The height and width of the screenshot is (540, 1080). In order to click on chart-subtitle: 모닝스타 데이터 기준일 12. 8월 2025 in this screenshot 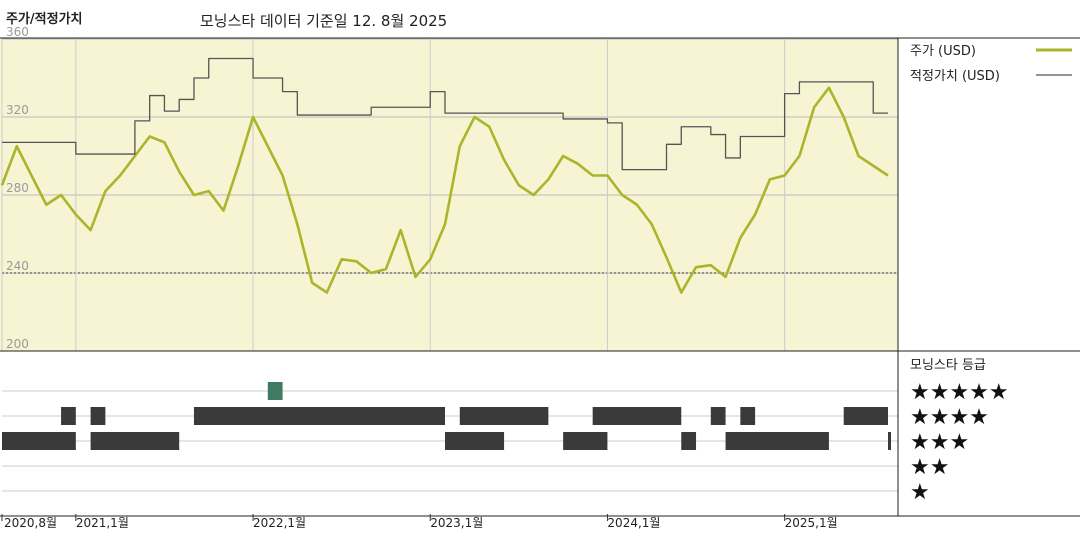, I will do `click(324, 21)`.